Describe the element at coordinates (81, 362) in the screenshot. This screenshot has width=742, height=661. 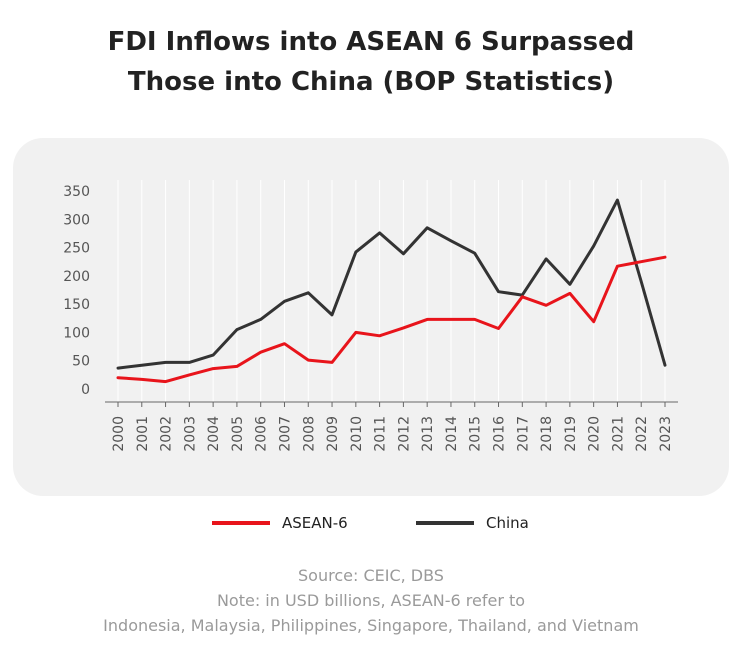
I see `y-tick-label-50: 50` at that location.